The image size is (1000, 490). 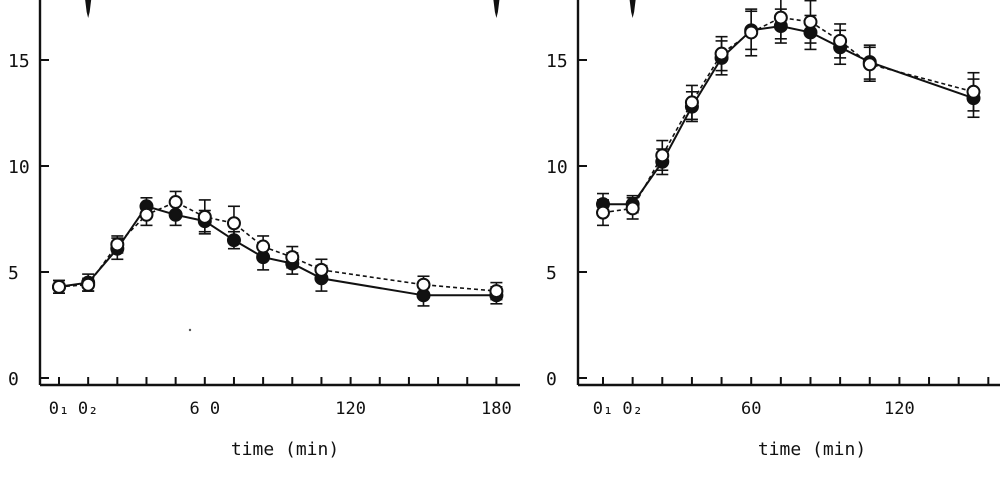 What do you see at coordinates (277, 246) in the screenshot?
I see `series-line-open` at bounding box center [277, 246].